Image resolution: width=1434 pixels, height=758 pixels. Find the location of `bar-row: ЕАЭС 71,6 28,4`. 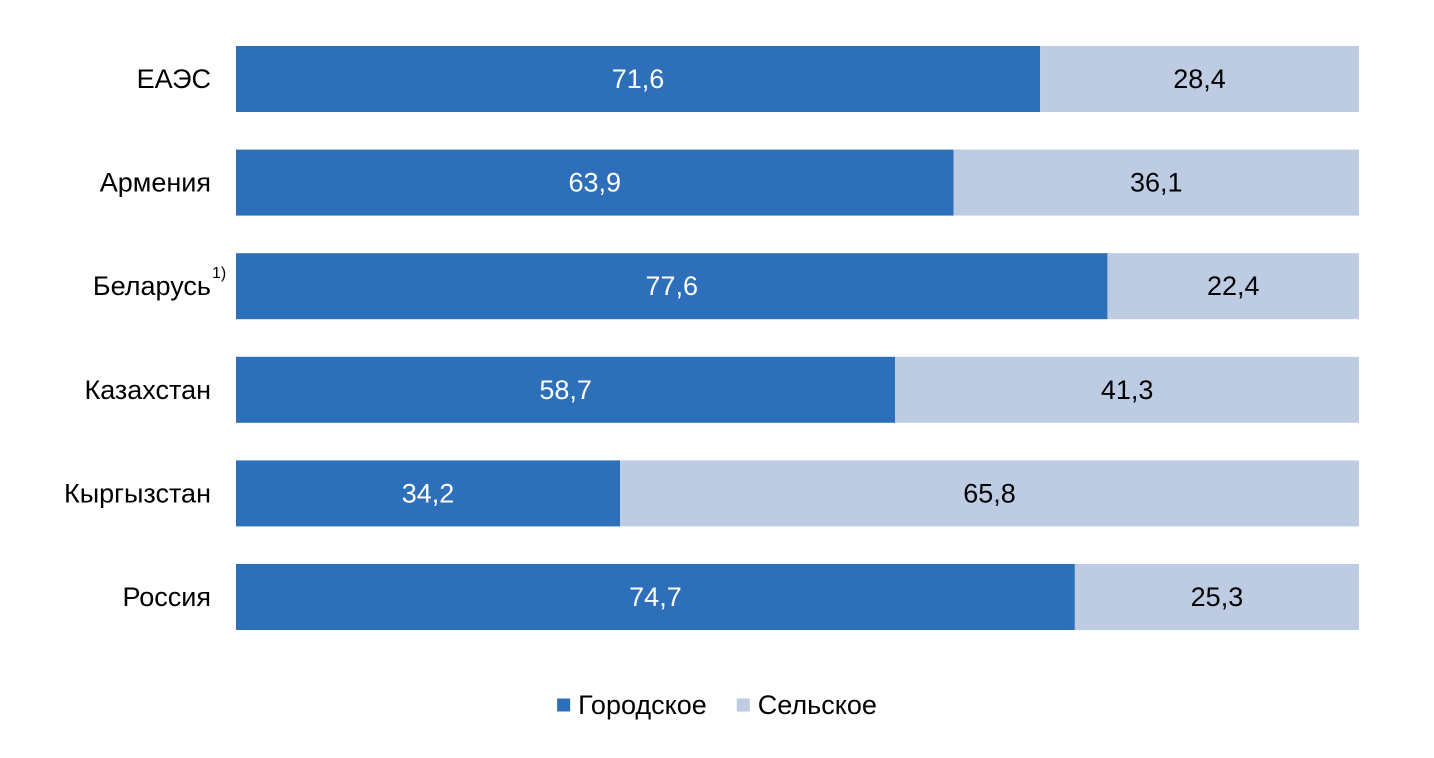

bar-row: ЕАЭС 71,6 28,4 is located at coordinates (748, 79).